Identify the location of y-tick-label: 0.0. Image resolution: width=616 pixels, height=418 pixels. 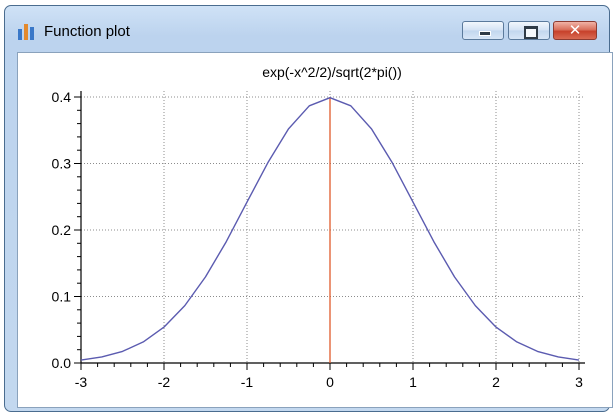
(62, 363).